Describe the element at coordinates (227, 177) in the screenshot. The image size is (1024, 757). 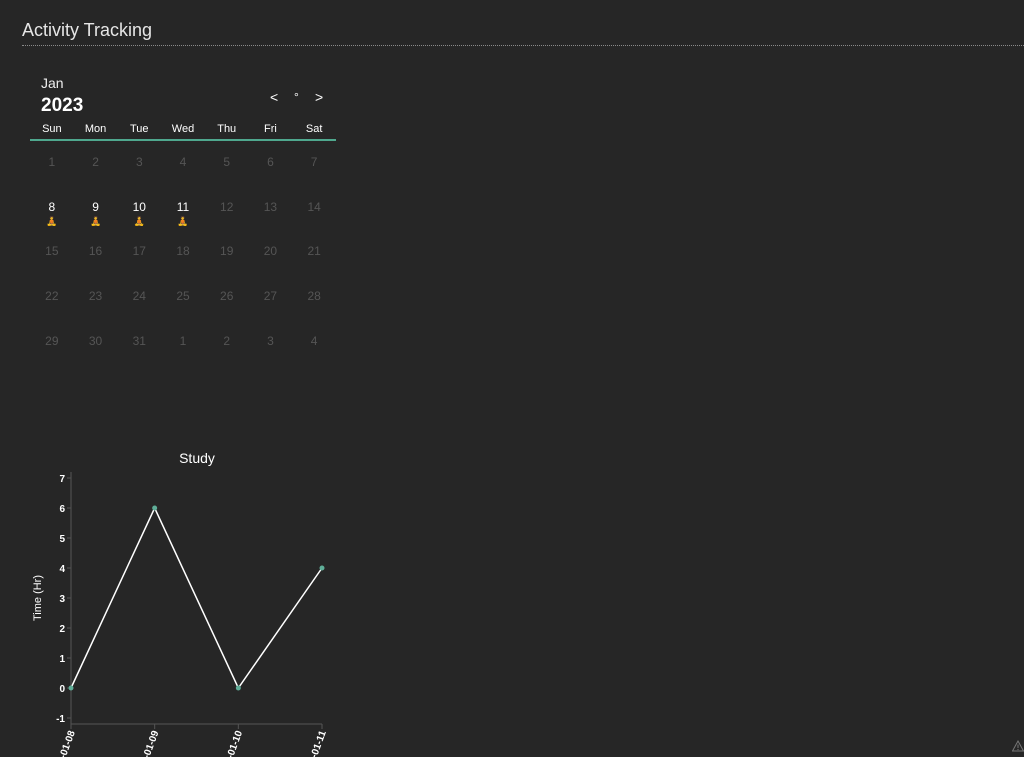
I see `calendar-day: 5` at that location.